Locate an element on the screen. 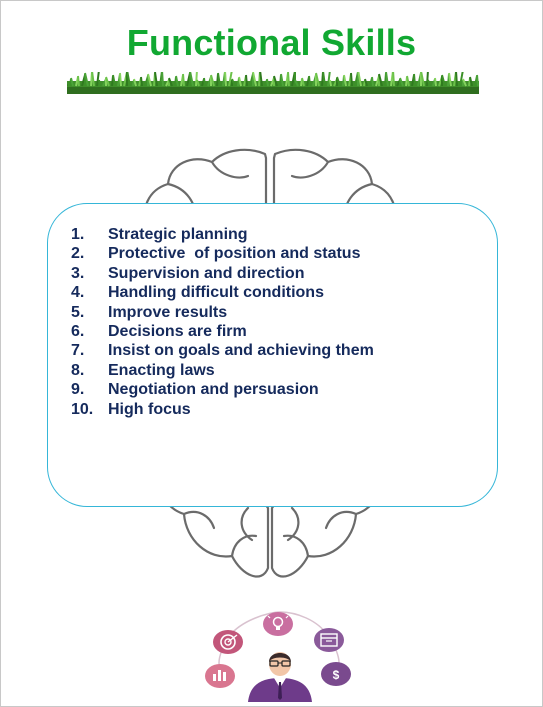 Image resolution: width=543 pixels, height=707 pixels. skill-number: 3. is located at coordinates (78, 273).